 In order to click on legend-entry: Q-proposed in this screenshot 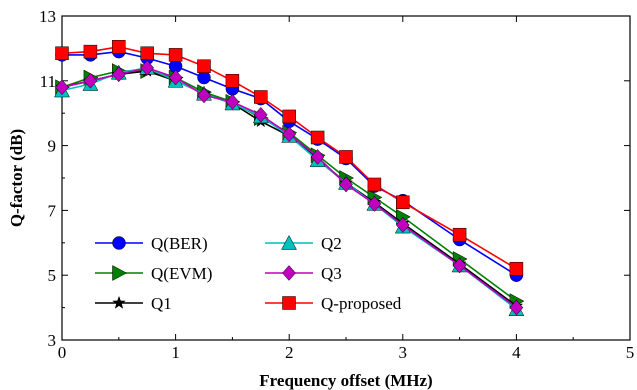, I will do `click(333, 303)`.